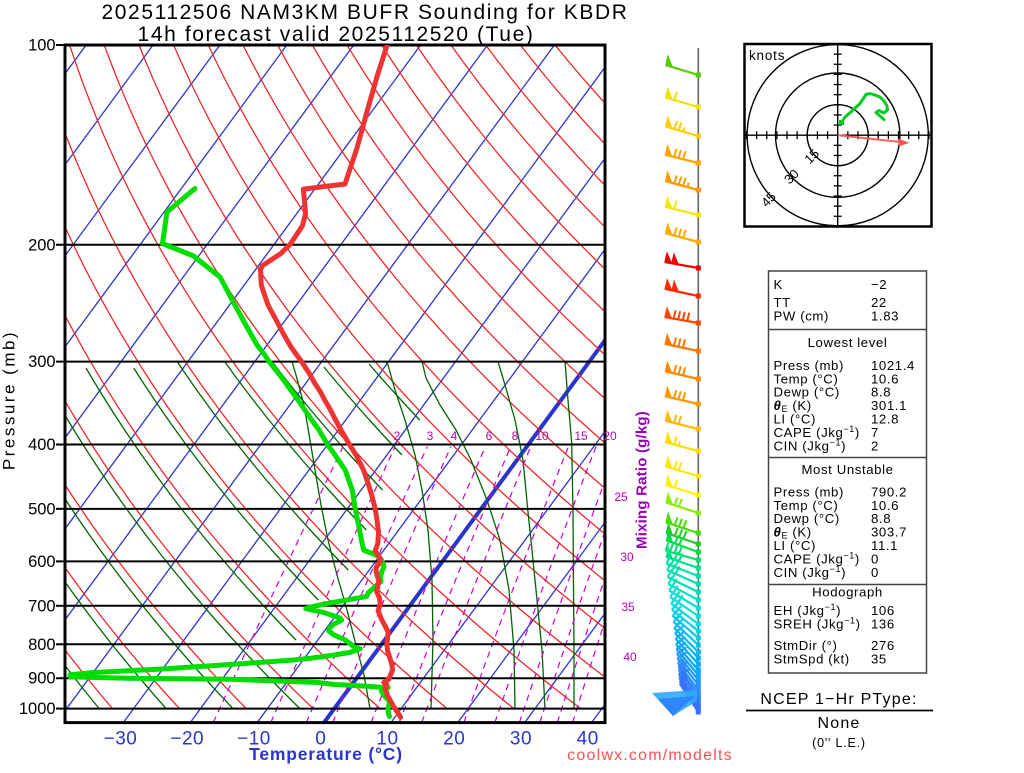 Image resolution: width=1024 pixels, height=773 pixels. I want to click on svg-text: −30, so click(121, 739).